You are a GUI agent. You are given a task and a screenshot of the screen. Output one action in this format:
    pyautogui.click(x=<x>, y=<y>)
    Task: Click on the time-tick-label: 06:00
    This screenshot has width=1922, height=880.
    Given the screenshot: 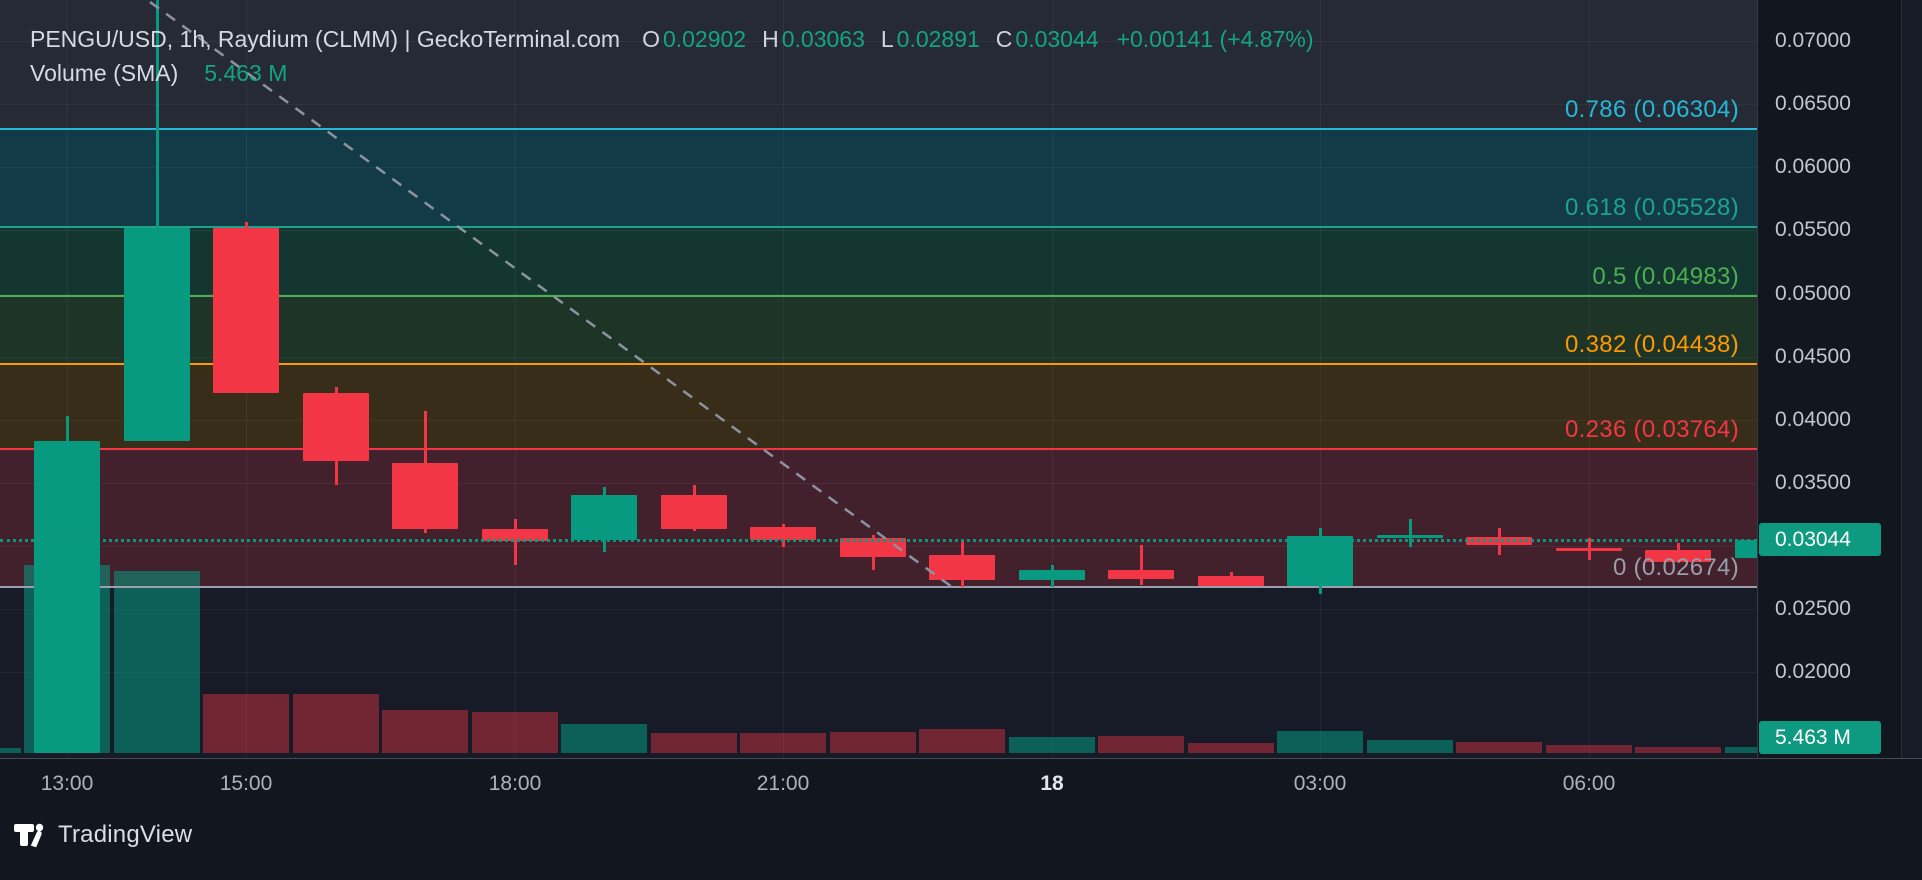 What is the action you would take?
    pyautogui.click(x=1589, y=783)
    